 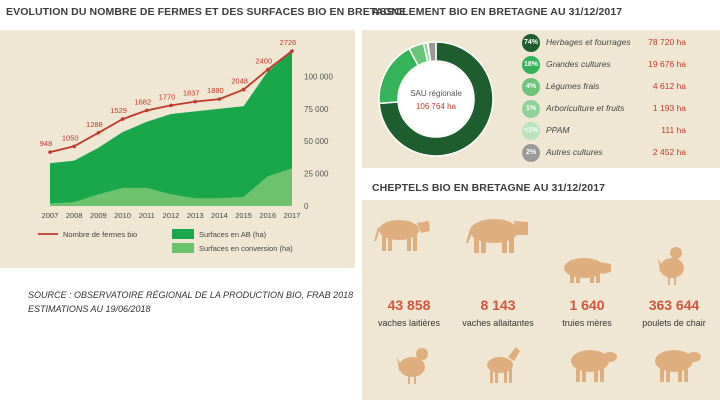 What do you see at coordinates (318, 76) in the screenshot?
I see `y-tick-label: 100 000` at bounding box center [318, 76].